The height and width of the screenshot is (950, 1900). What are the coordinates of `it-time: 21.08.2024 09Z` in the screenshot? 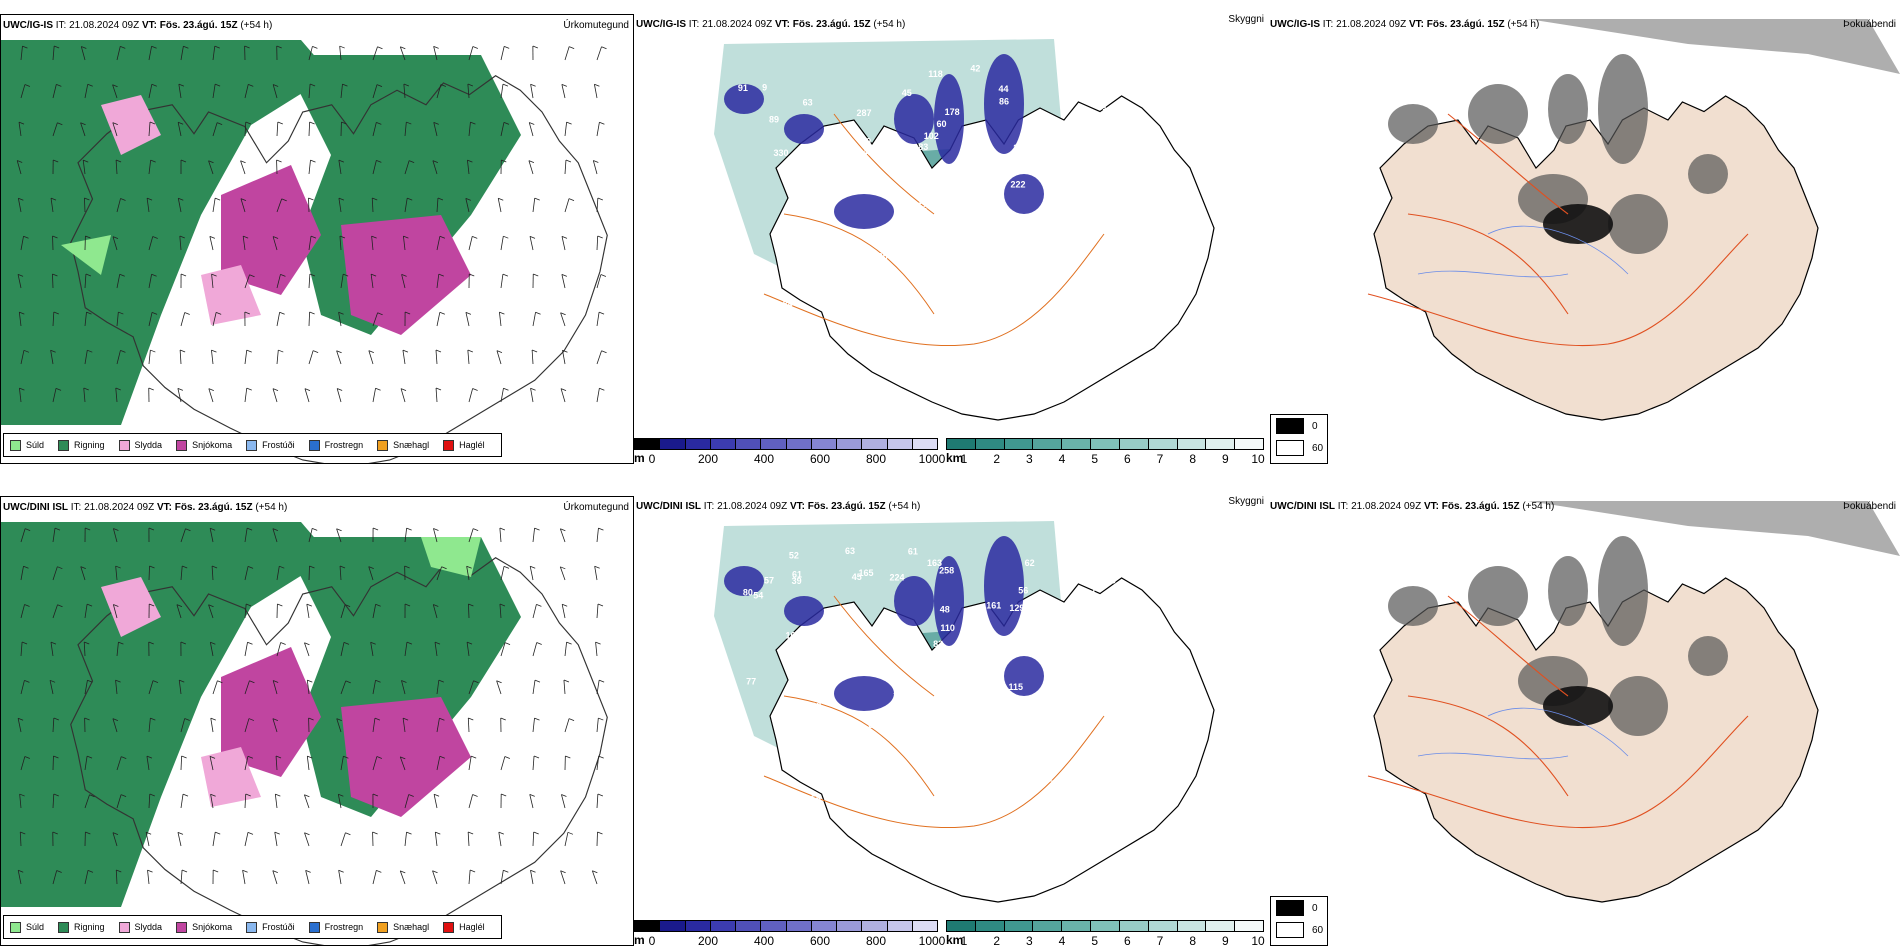 It's located at (1386, 506).